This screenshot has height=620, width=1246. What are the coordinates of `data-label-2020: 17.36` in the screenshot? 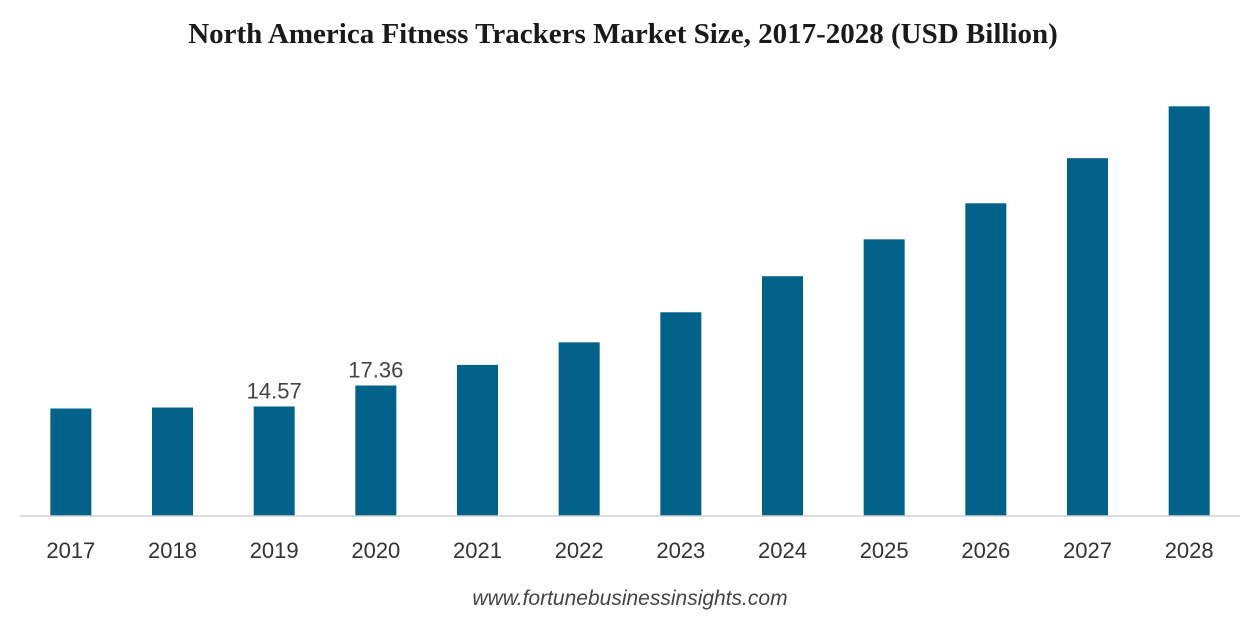 It's located at (375, 370).